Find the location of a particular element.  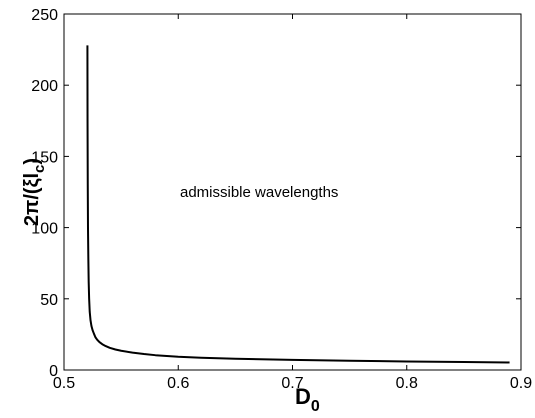

y-tick-label: 100 is located at coordinates (44, 229).